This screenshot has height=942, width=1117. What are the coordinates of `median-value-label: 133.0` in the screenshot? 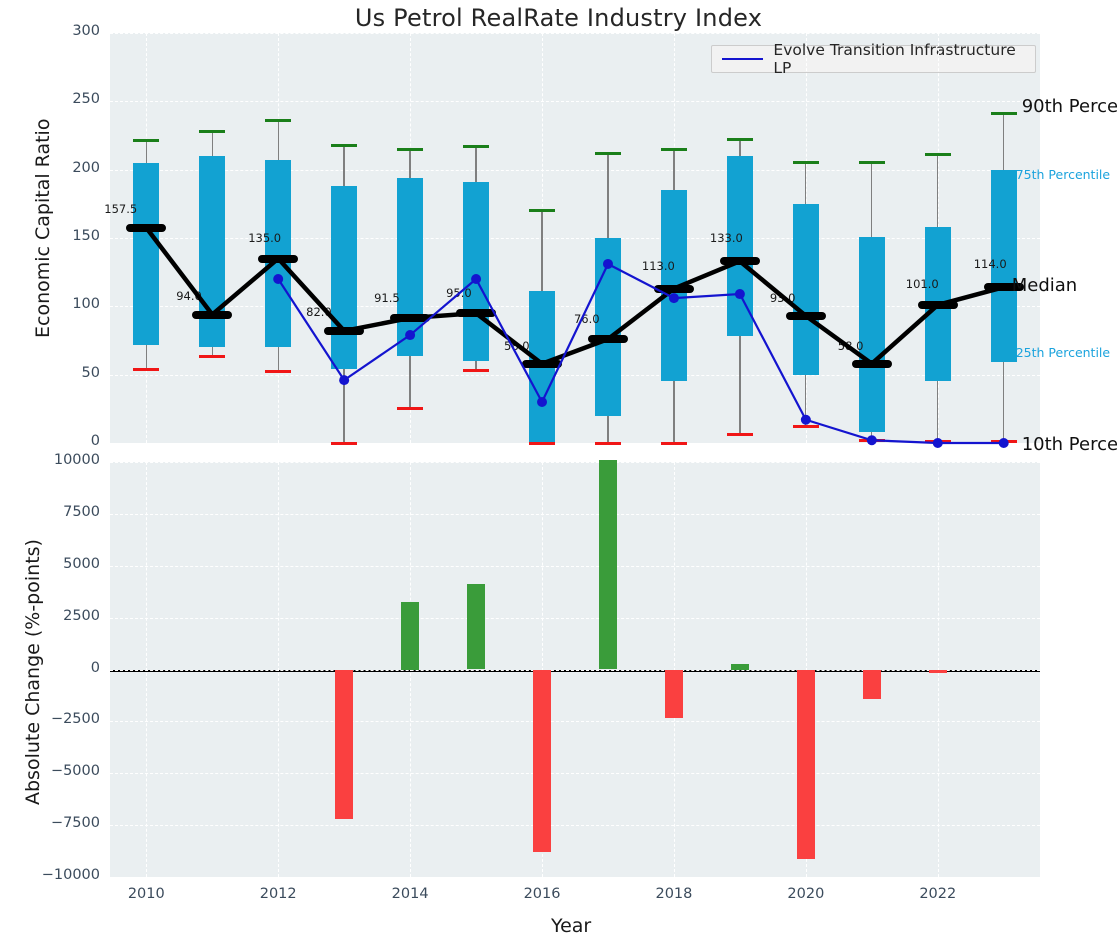 It's located at (726, 238).